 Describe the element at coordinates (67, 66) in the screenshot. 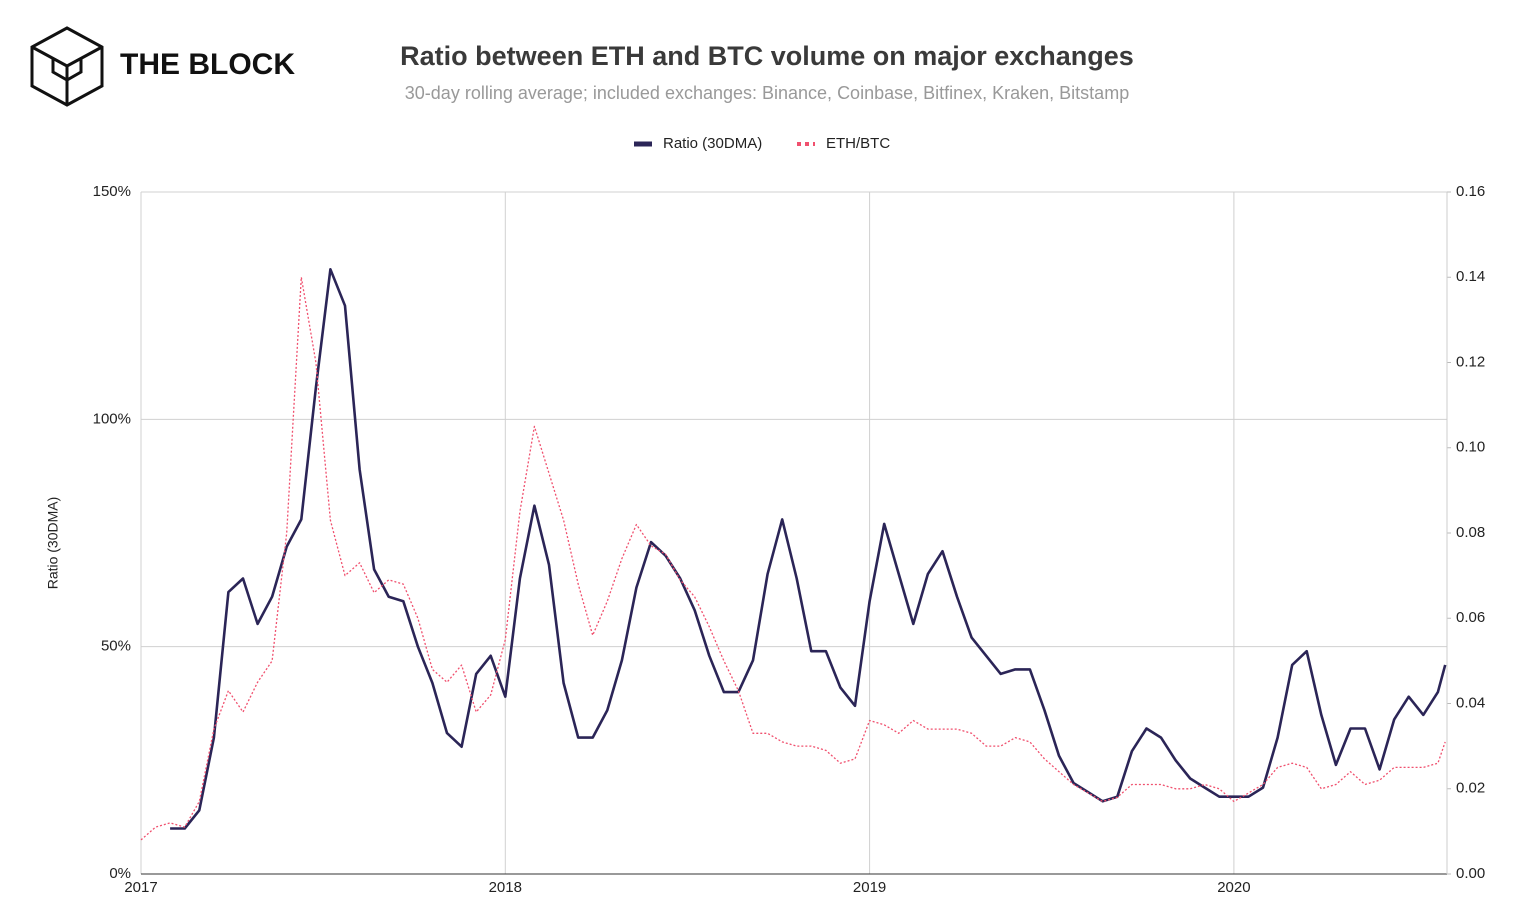

I see `logo-icon` at that location.